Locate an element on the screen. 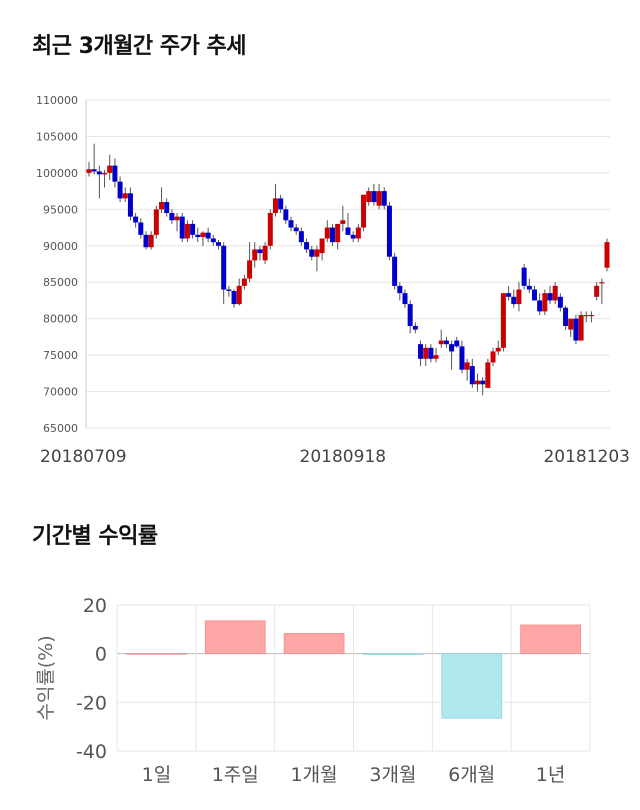 This screenshot has width=640, height=810. y-tick-label: 85000 is located at coordinates (60, 282).